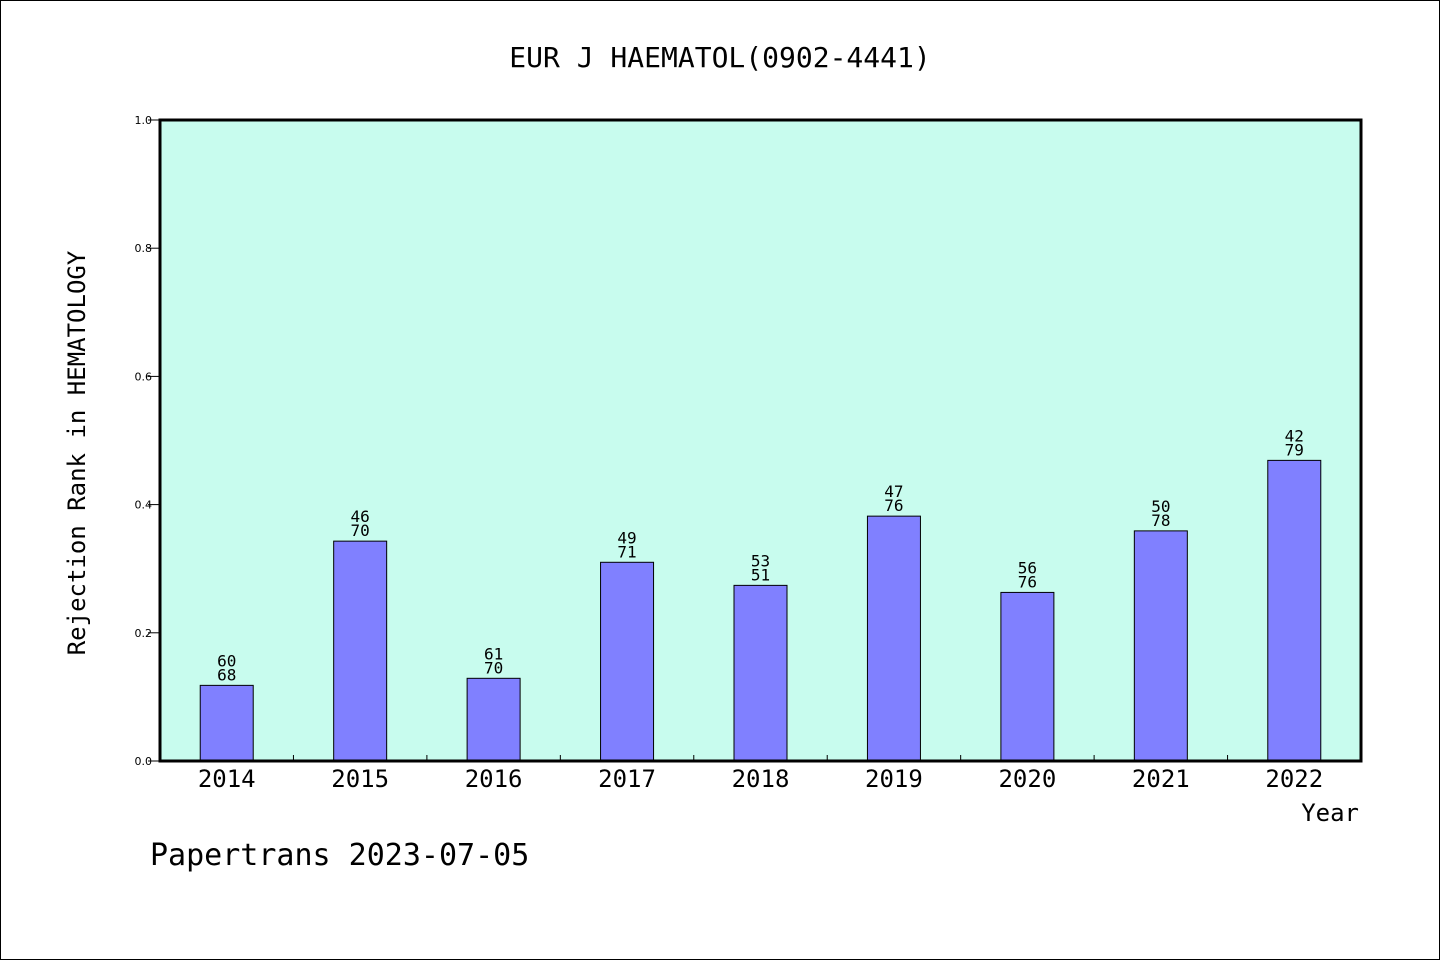 The height and width of the screenshot is (964, 1440). What do you see at coordinates (144, 761) in the screenshot?
I see `y-tick-label: 0.0` at bounding box center [144, 761].